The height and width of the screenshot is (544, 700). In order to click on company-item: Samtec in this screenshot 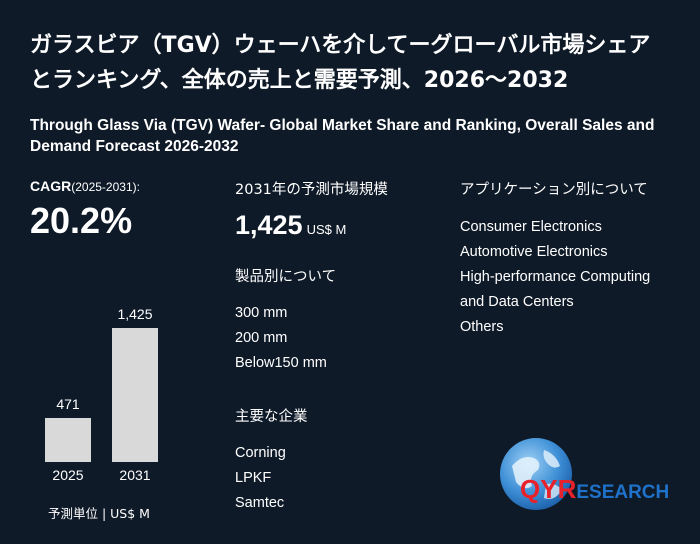, I will do `click(260, 503)`.